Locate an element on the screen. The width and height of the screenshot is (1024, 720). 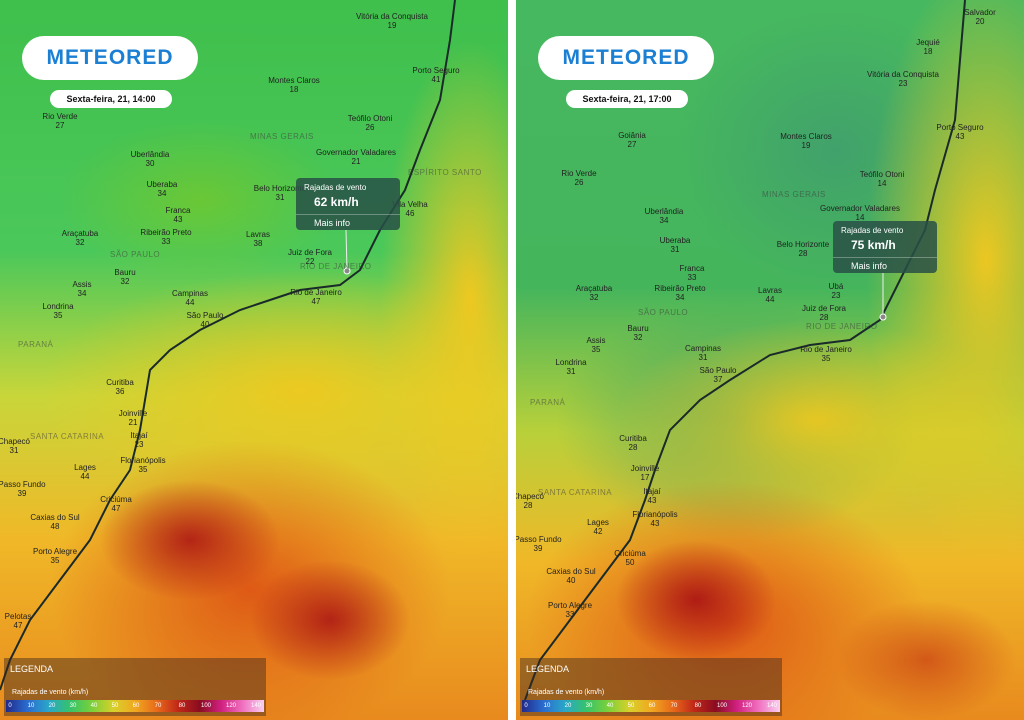
city-label: Caxias do Sul 40 is located at coordinates (570, 576).